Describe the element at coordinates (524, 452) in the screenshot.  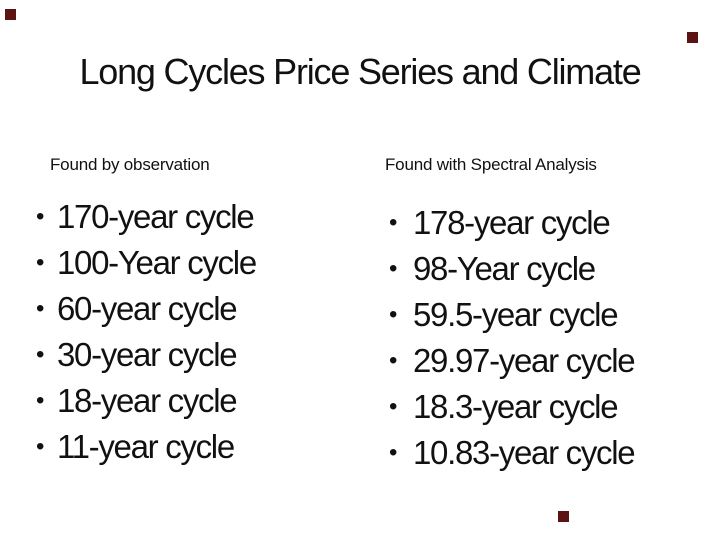
I see `list-item-text: 10.83-year cycle` at that location.